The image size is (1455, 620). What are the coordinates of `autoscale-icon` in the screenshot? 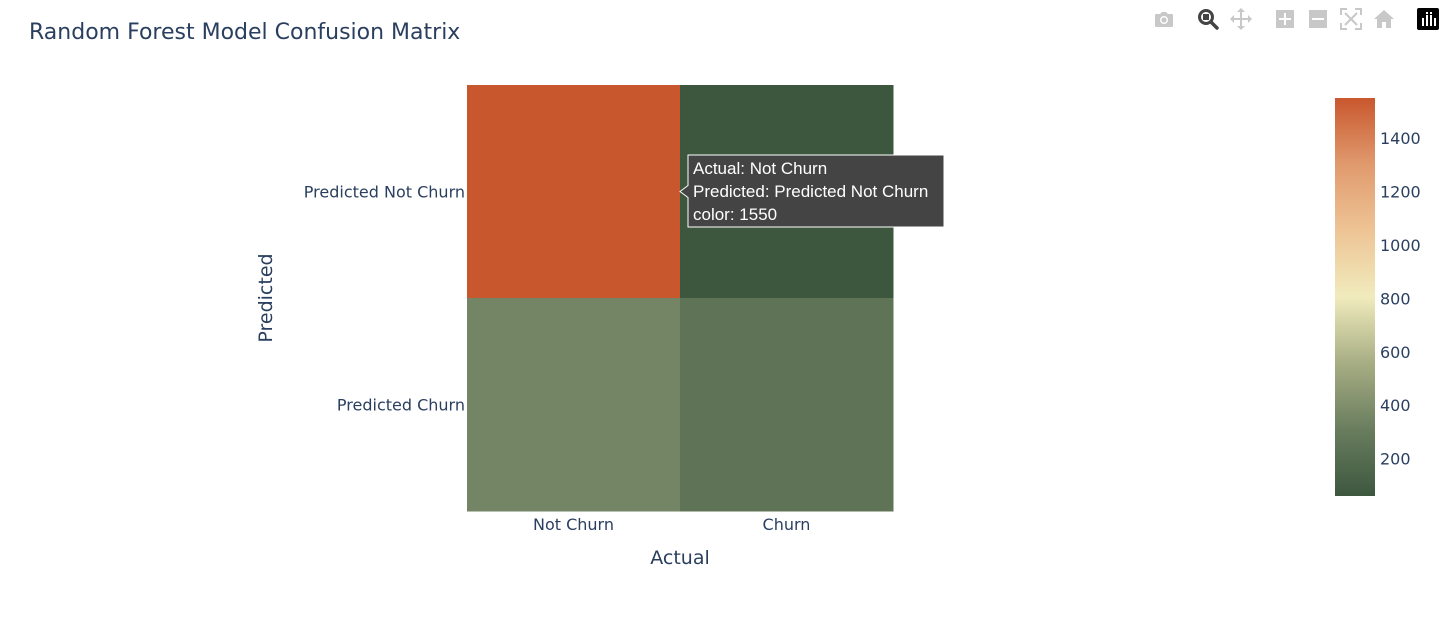 It's located at (1351, 19).